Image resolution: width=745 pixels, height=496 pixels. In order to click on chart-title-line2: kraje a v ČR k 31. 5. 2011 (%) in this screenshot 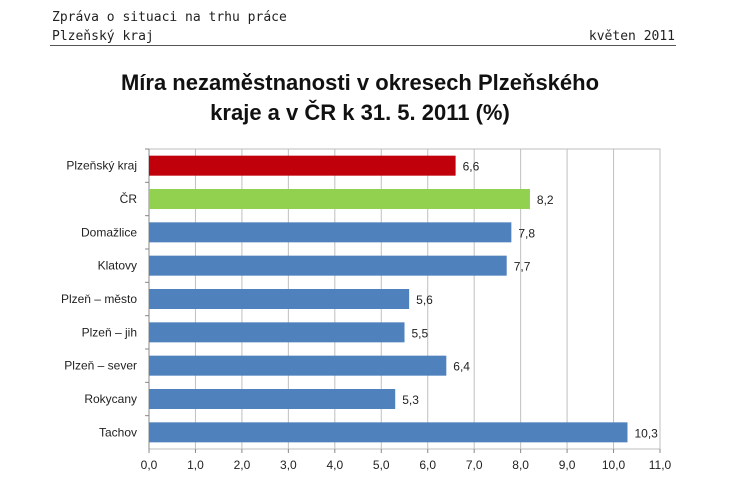, I will do `click(360, 112)`.